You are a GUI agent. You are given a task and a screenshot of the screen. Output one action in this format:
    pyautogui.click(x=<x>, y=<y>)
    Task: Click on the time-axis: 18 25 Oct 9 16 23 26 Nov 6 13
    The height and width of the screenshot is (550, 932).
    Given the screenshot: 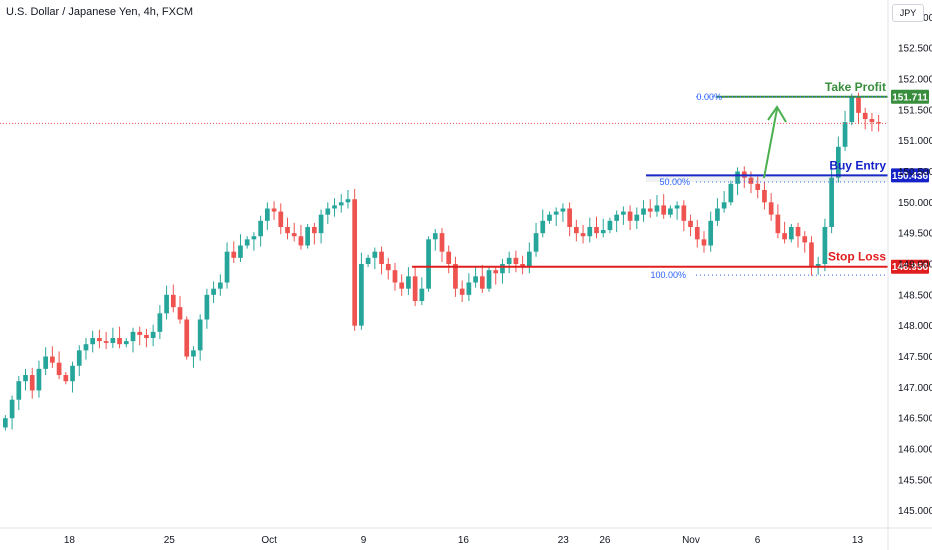 What is the action you would take?
    pyautogui.click(x=466, y=536)
    